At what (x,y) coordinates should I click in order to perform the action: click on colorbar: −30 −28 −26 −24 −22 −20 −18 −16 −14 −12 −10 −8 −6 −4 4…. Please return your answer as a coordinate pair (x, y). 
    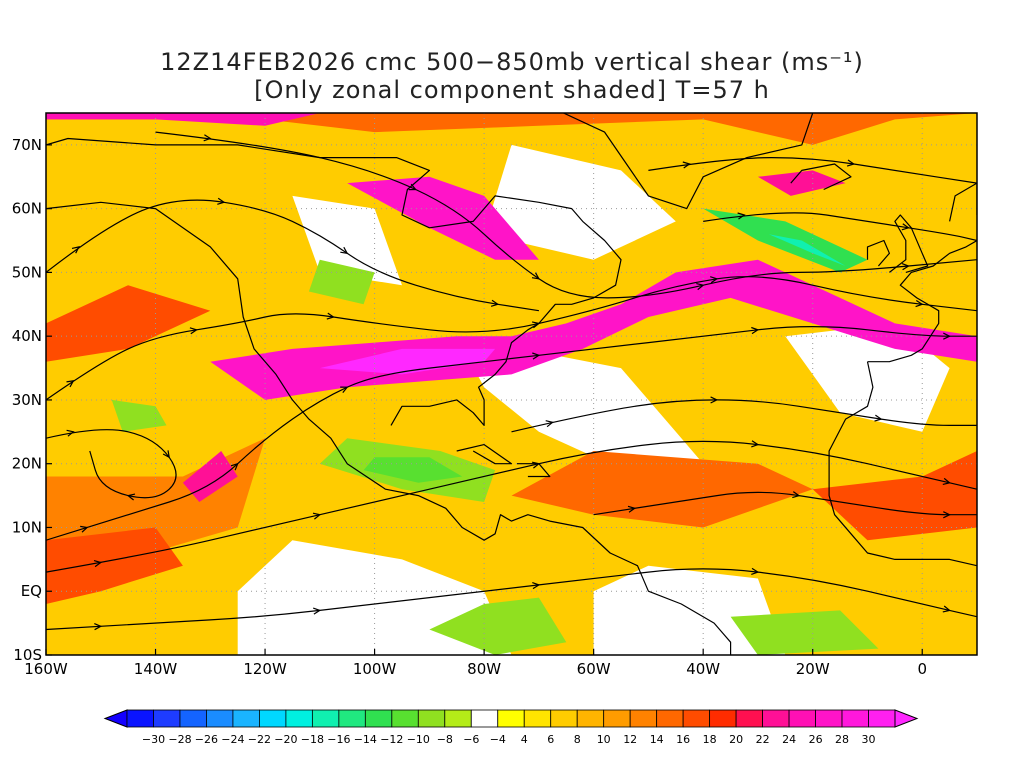
    Looking at the image, I should click on (511, 727).